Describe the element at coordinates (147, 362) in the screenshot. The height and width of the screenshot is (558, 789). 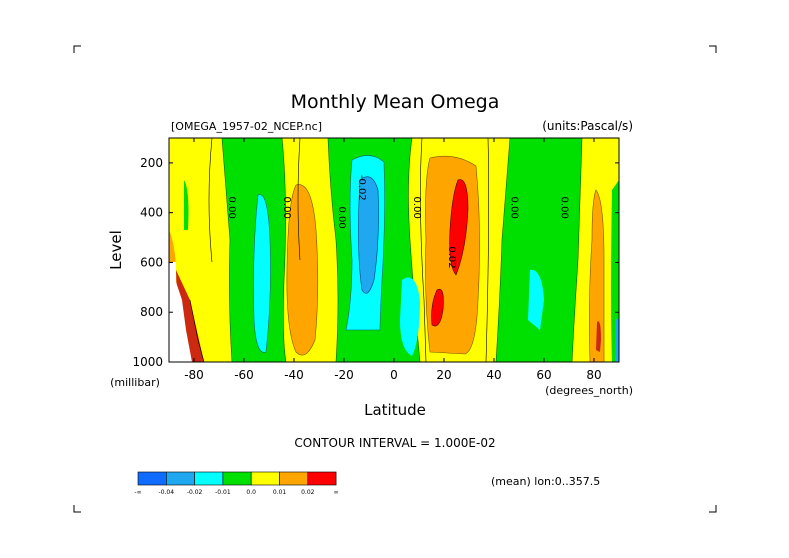
I see `y-tick-label: 1000` at that location.